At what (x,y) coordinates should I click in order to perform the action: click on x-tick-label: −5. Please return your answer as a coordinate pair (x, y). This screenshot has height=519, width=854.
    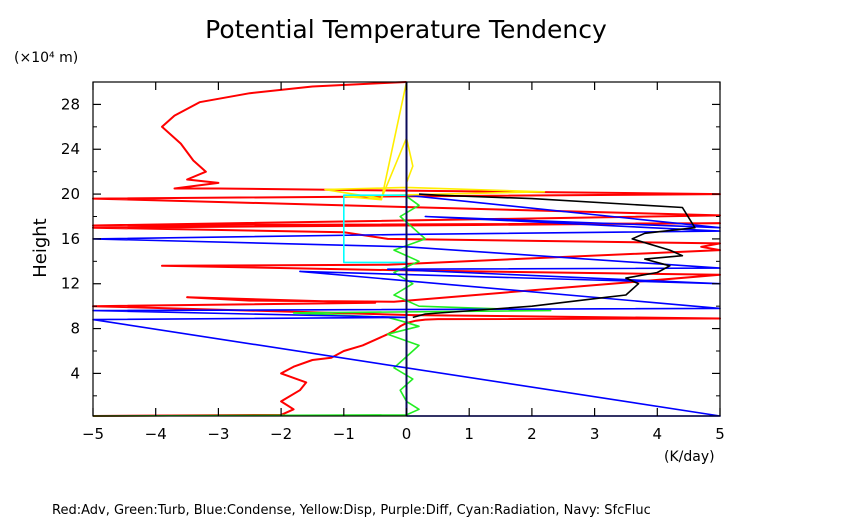
    Looking at the image, I should click on (93, 434).